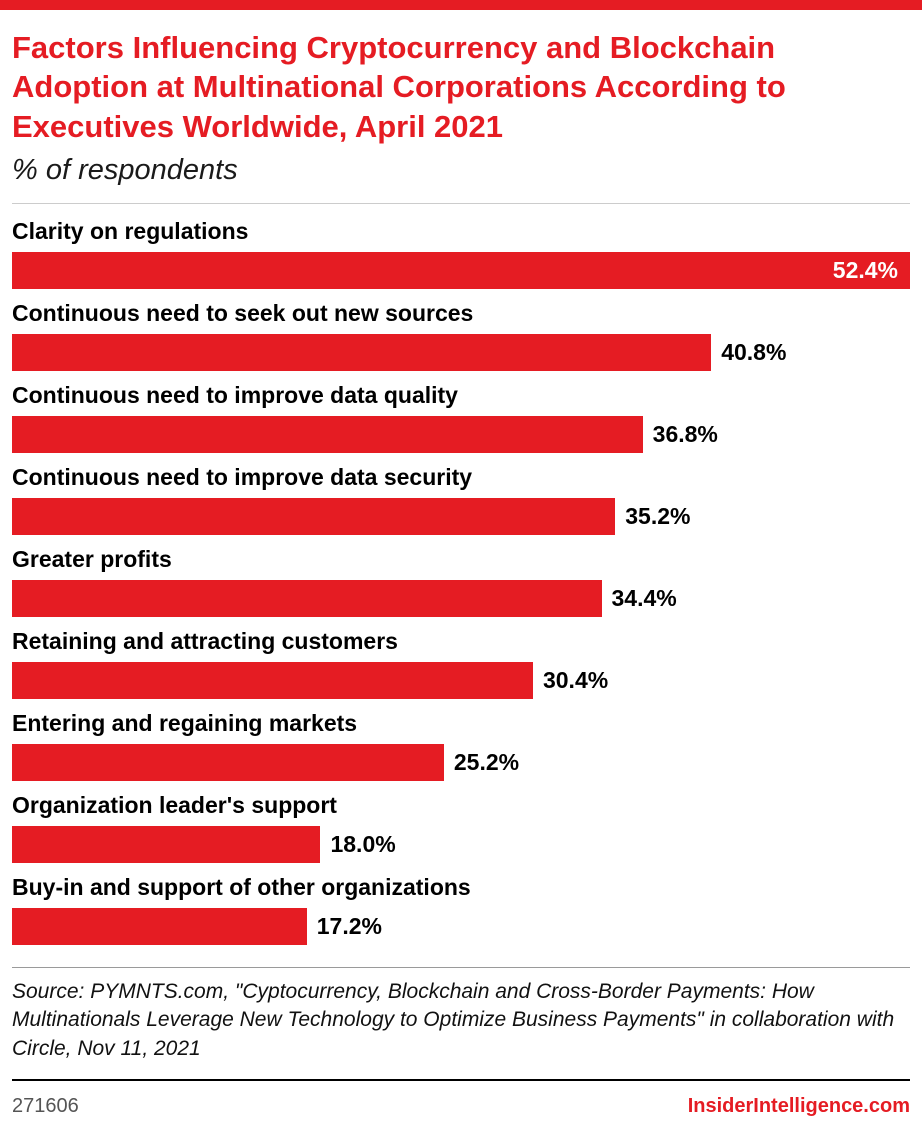 This screenshot has width=922, height=1136. Describe the element at coordinates (461, 5) in the screenshot. I see `top-accent-strip` at that location.